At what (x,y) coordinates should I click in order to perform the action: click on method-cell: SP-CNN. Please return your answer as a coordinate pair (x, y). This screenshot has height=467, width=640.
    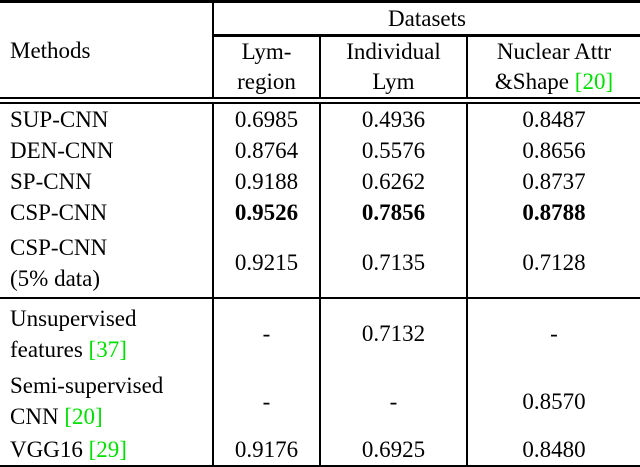
    Looking at the image, I should click on (107, 181).